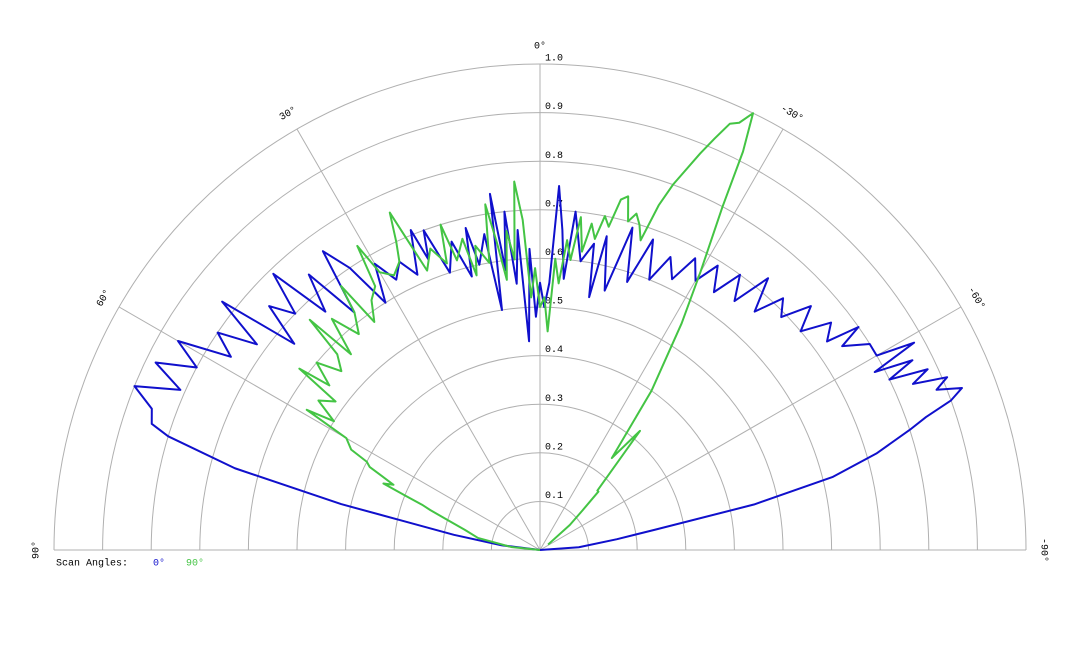  Describe the element at coordinates (554, 350) in the screenshot. I see `r-tick-label: 0.4` at that location.